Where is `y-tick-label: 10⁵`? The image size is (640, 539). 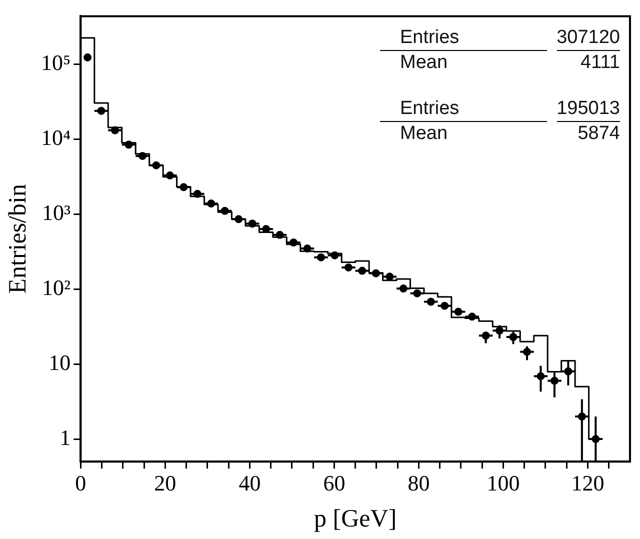 y-tick-label: 10⁵ is located at coordinates (56, 63).